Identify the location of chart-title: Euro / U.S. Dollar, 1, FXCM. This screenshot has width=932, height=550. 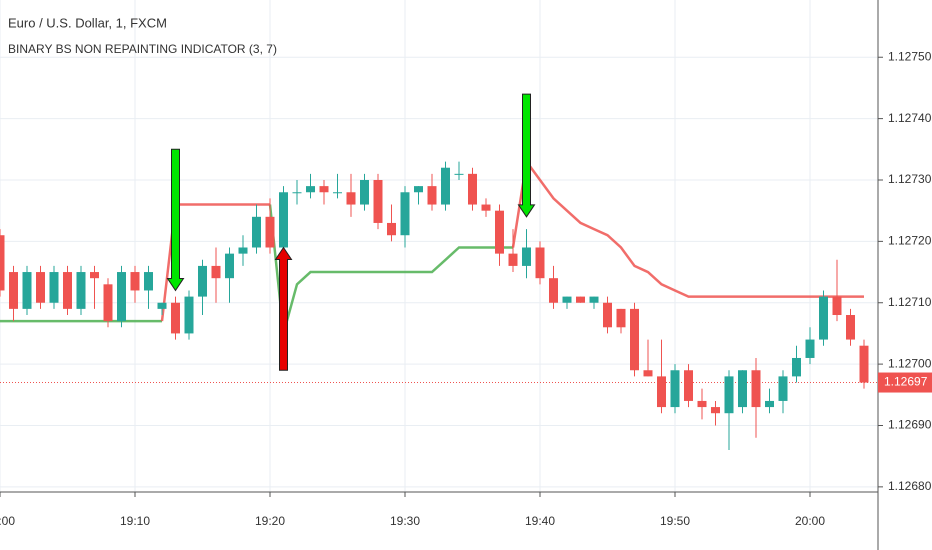
(87, 22).